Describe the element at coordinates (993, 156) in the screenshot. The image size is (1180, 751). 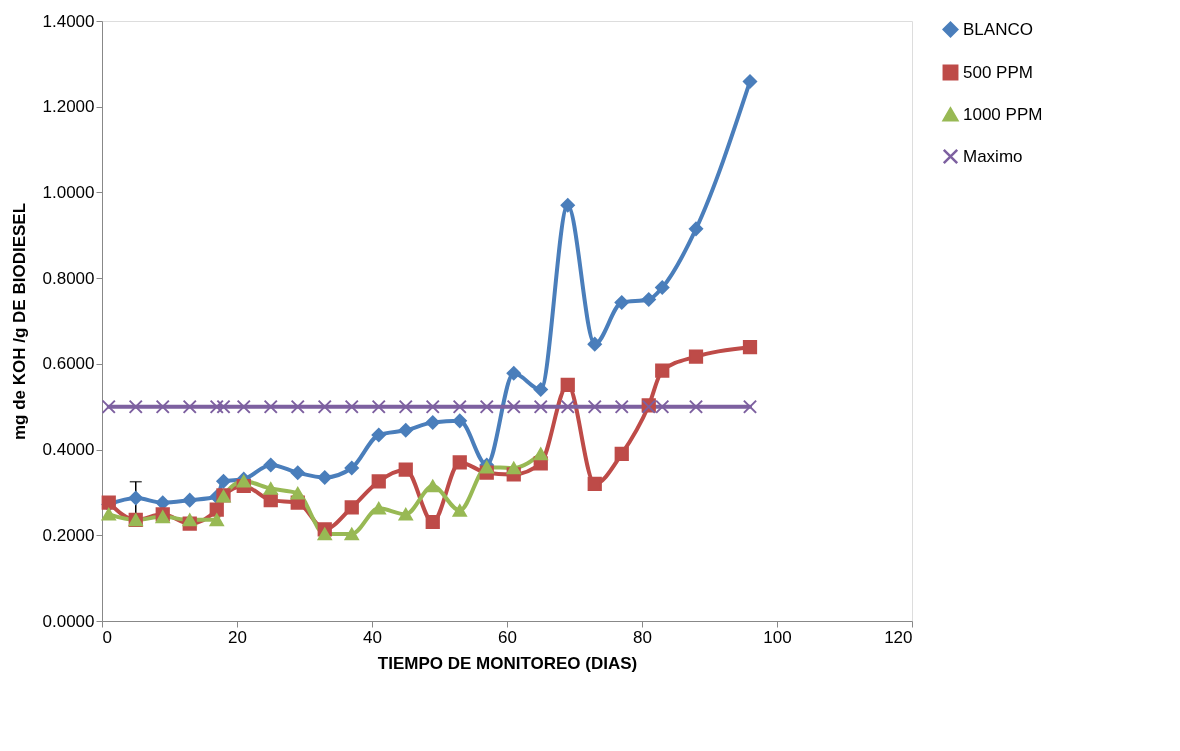
I see `legend-label: Maximo` at that location.